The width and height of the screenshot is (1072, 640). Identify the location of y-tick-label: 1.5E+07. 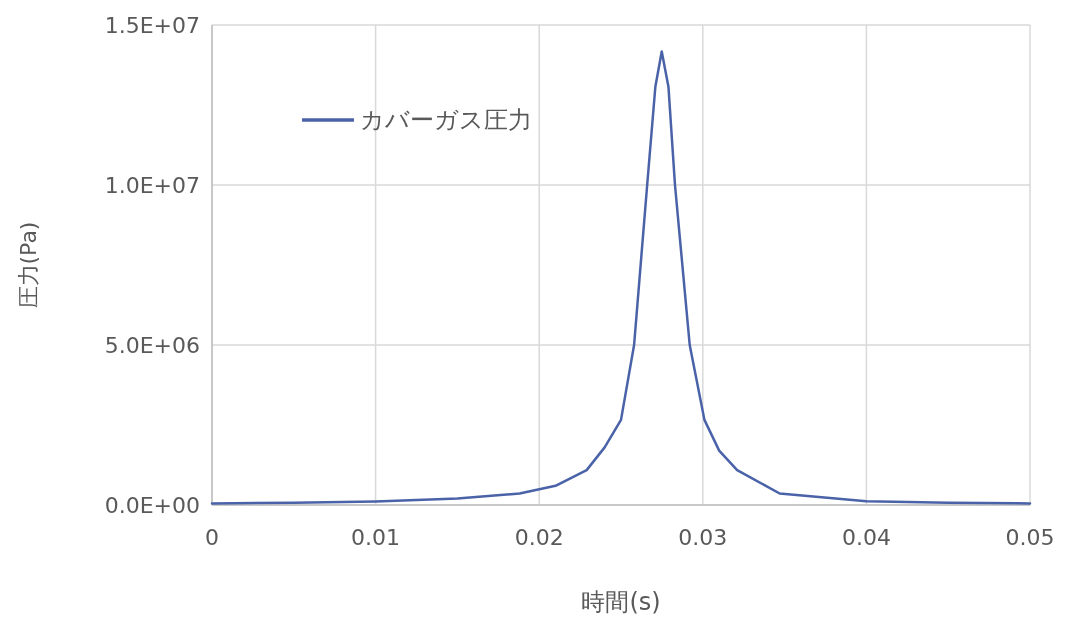
(152, 25).